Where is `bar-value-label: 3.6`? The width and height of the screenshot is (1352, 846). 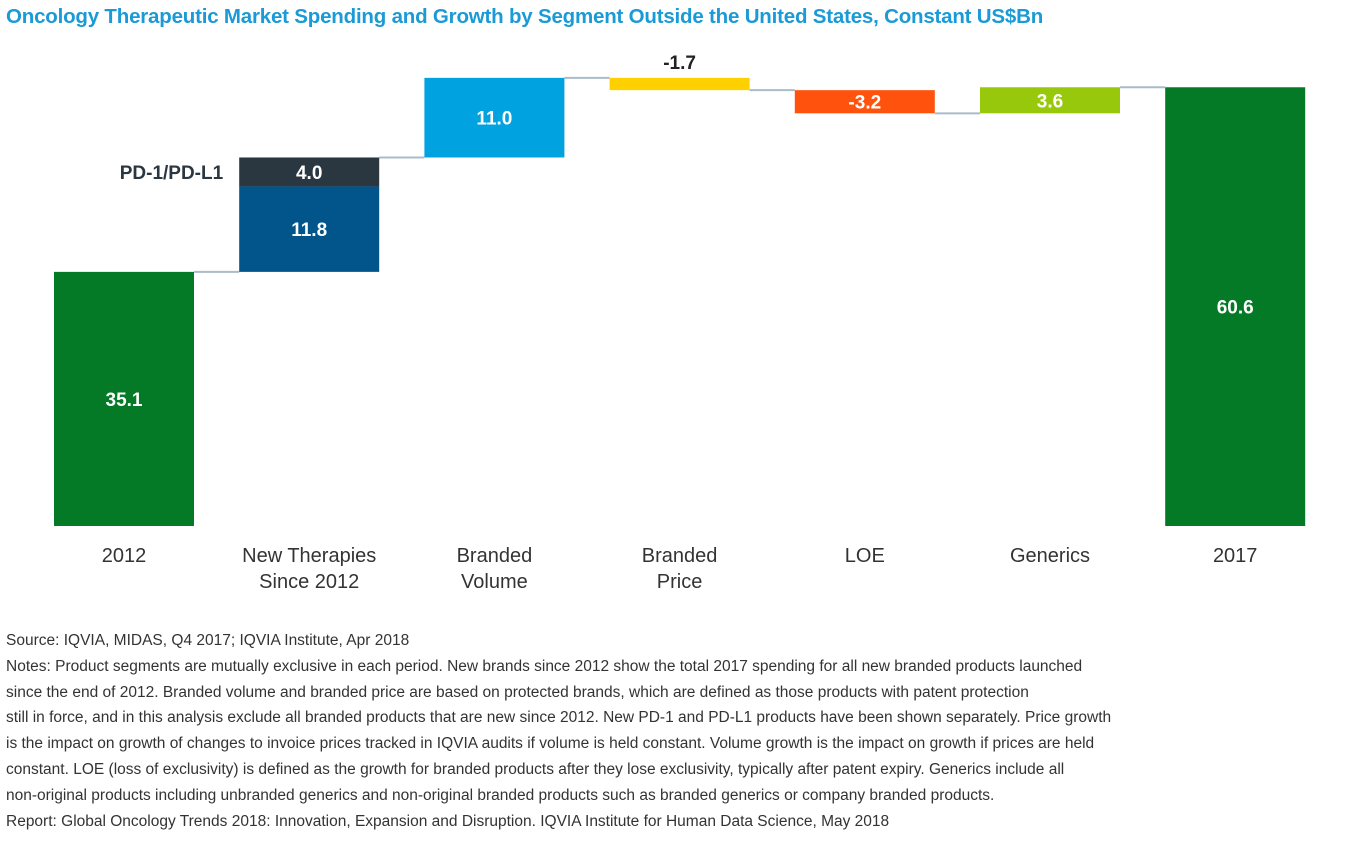
bar-value-label: 3.6 is located at coordinates (1050, 101).